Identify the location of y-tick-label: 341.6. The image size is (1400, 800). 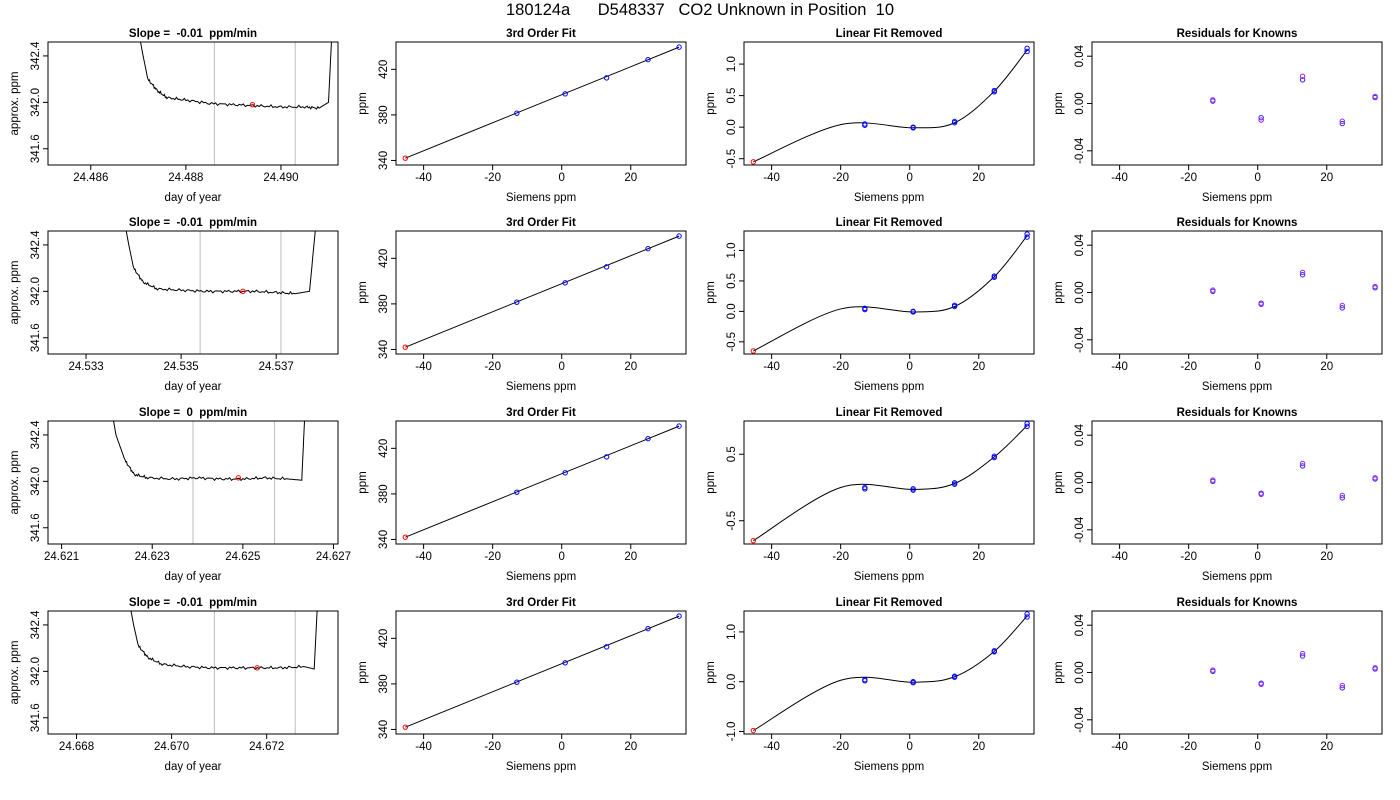
(36, 717).